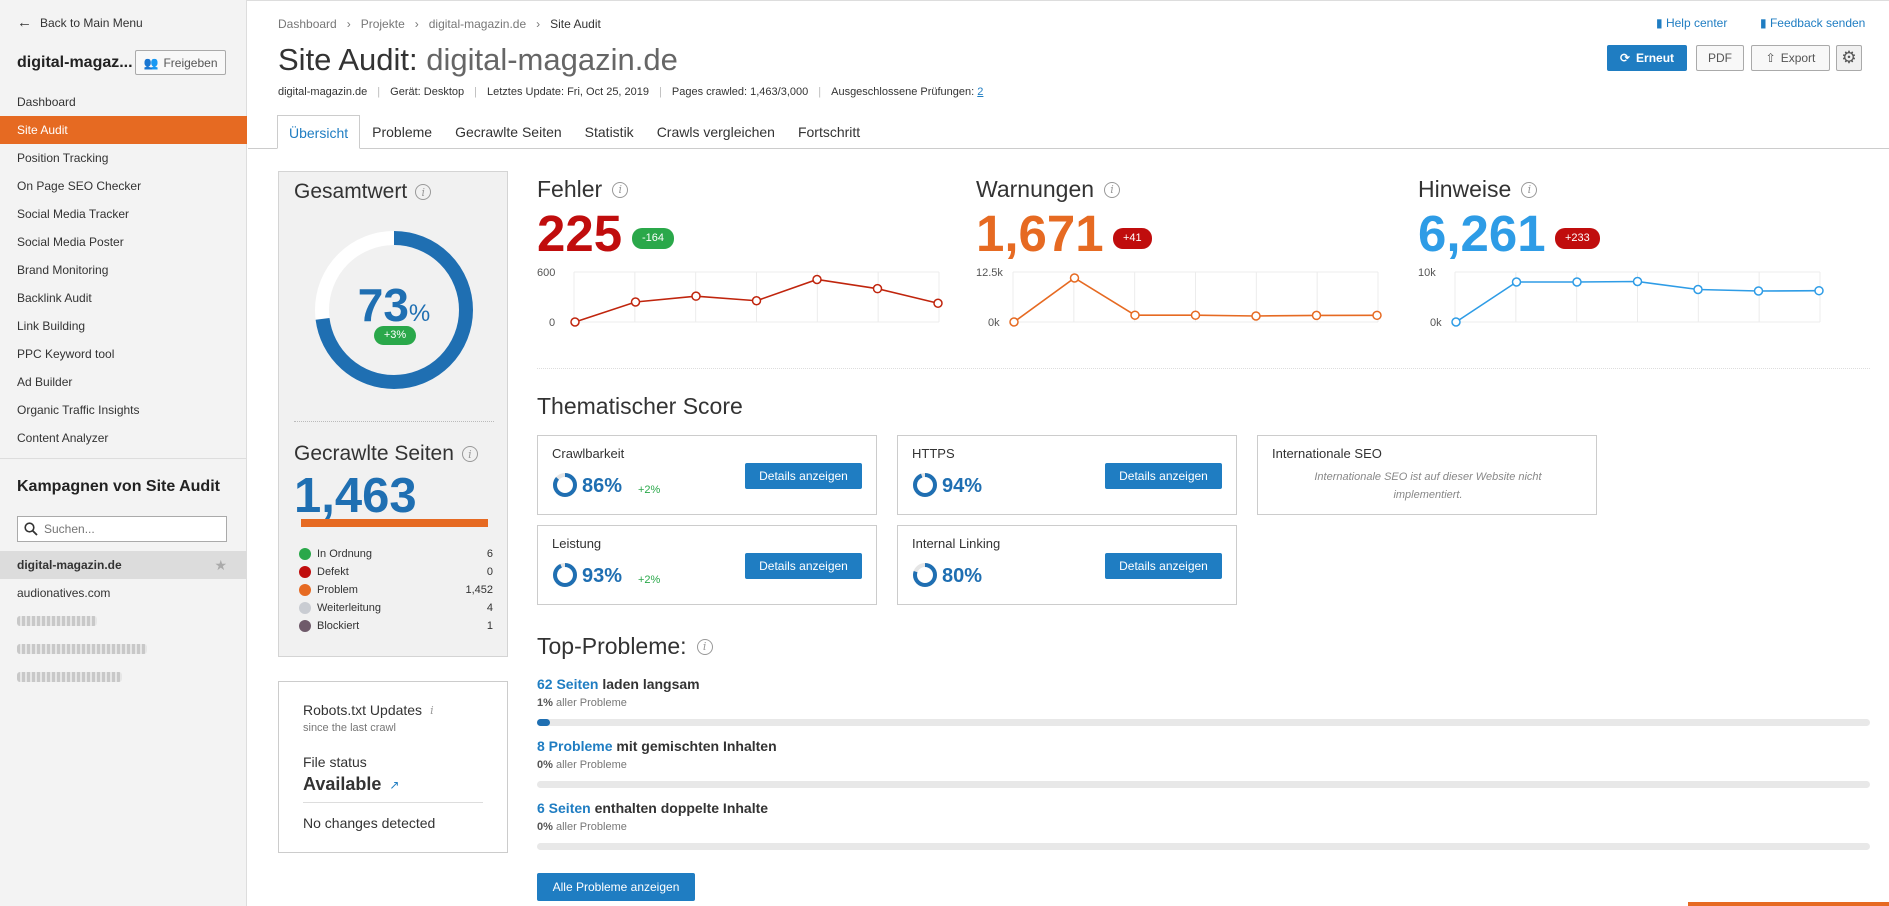 This screenshot has width=1889, height=906. I want to click on share-button: 👥 Freigeben, so click(180, 62).